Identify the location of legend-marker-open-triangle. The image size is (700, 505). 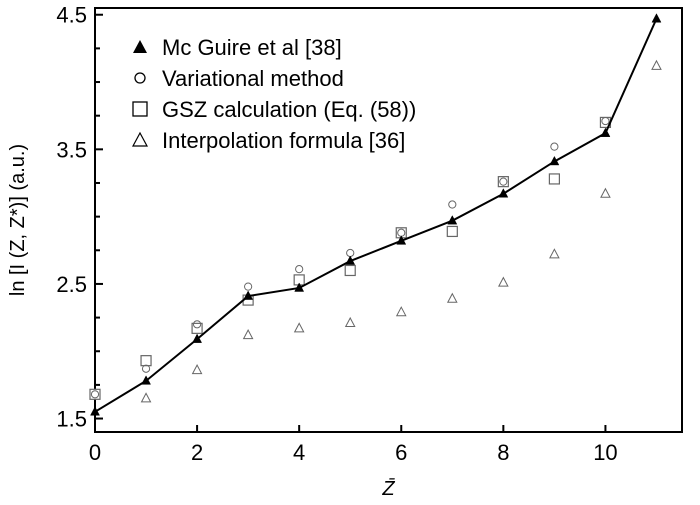
(140, 139).